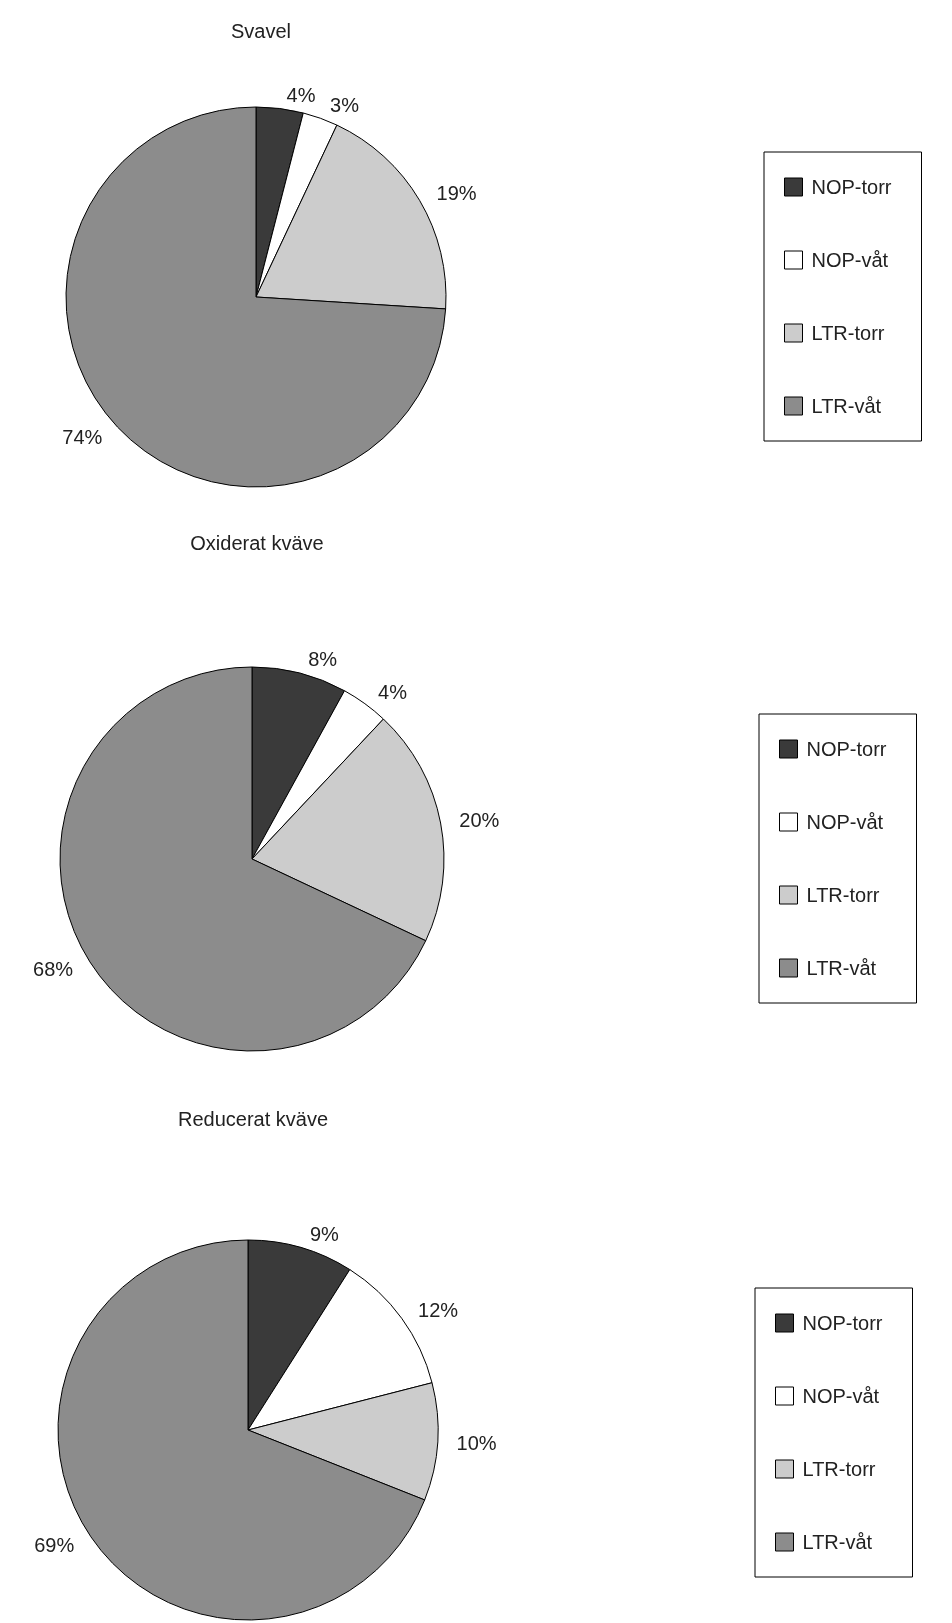  I want to click on chart-title: Reducerat kväve, so click(253, 1119).